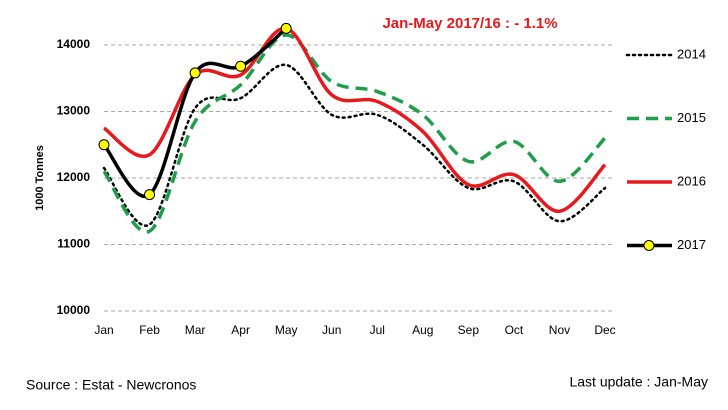 This screenshot has height=410, width=728. I want to click on x-tick-label: Apr, so click(240, 330).